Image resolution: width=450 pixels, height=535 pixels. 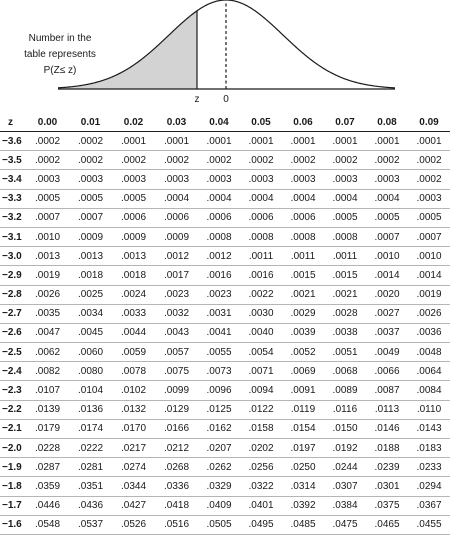 I want to click on probability-cell: .0192, so click(x=345, y=448).